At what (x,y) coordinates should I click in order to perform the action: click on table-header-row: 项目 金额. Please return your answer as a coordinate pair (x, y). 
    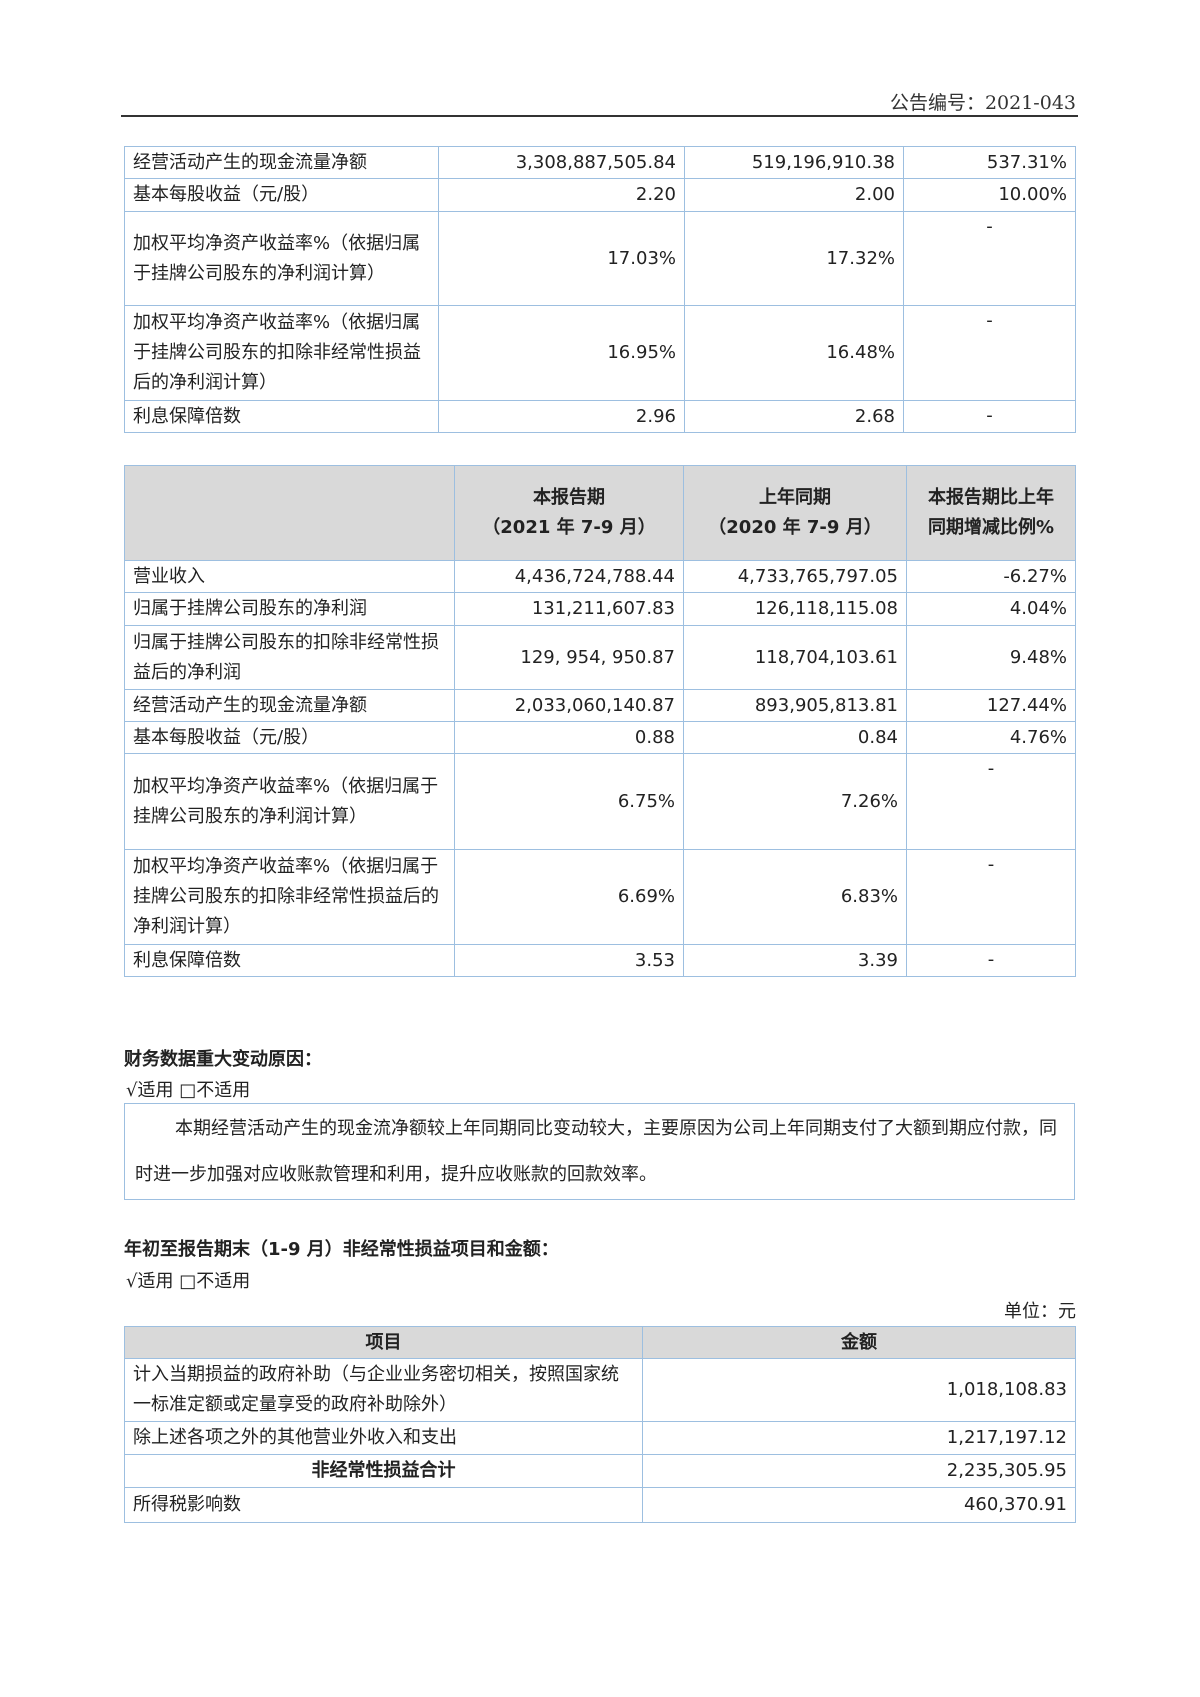
    Looking at the image, I should click on (600, 1342).